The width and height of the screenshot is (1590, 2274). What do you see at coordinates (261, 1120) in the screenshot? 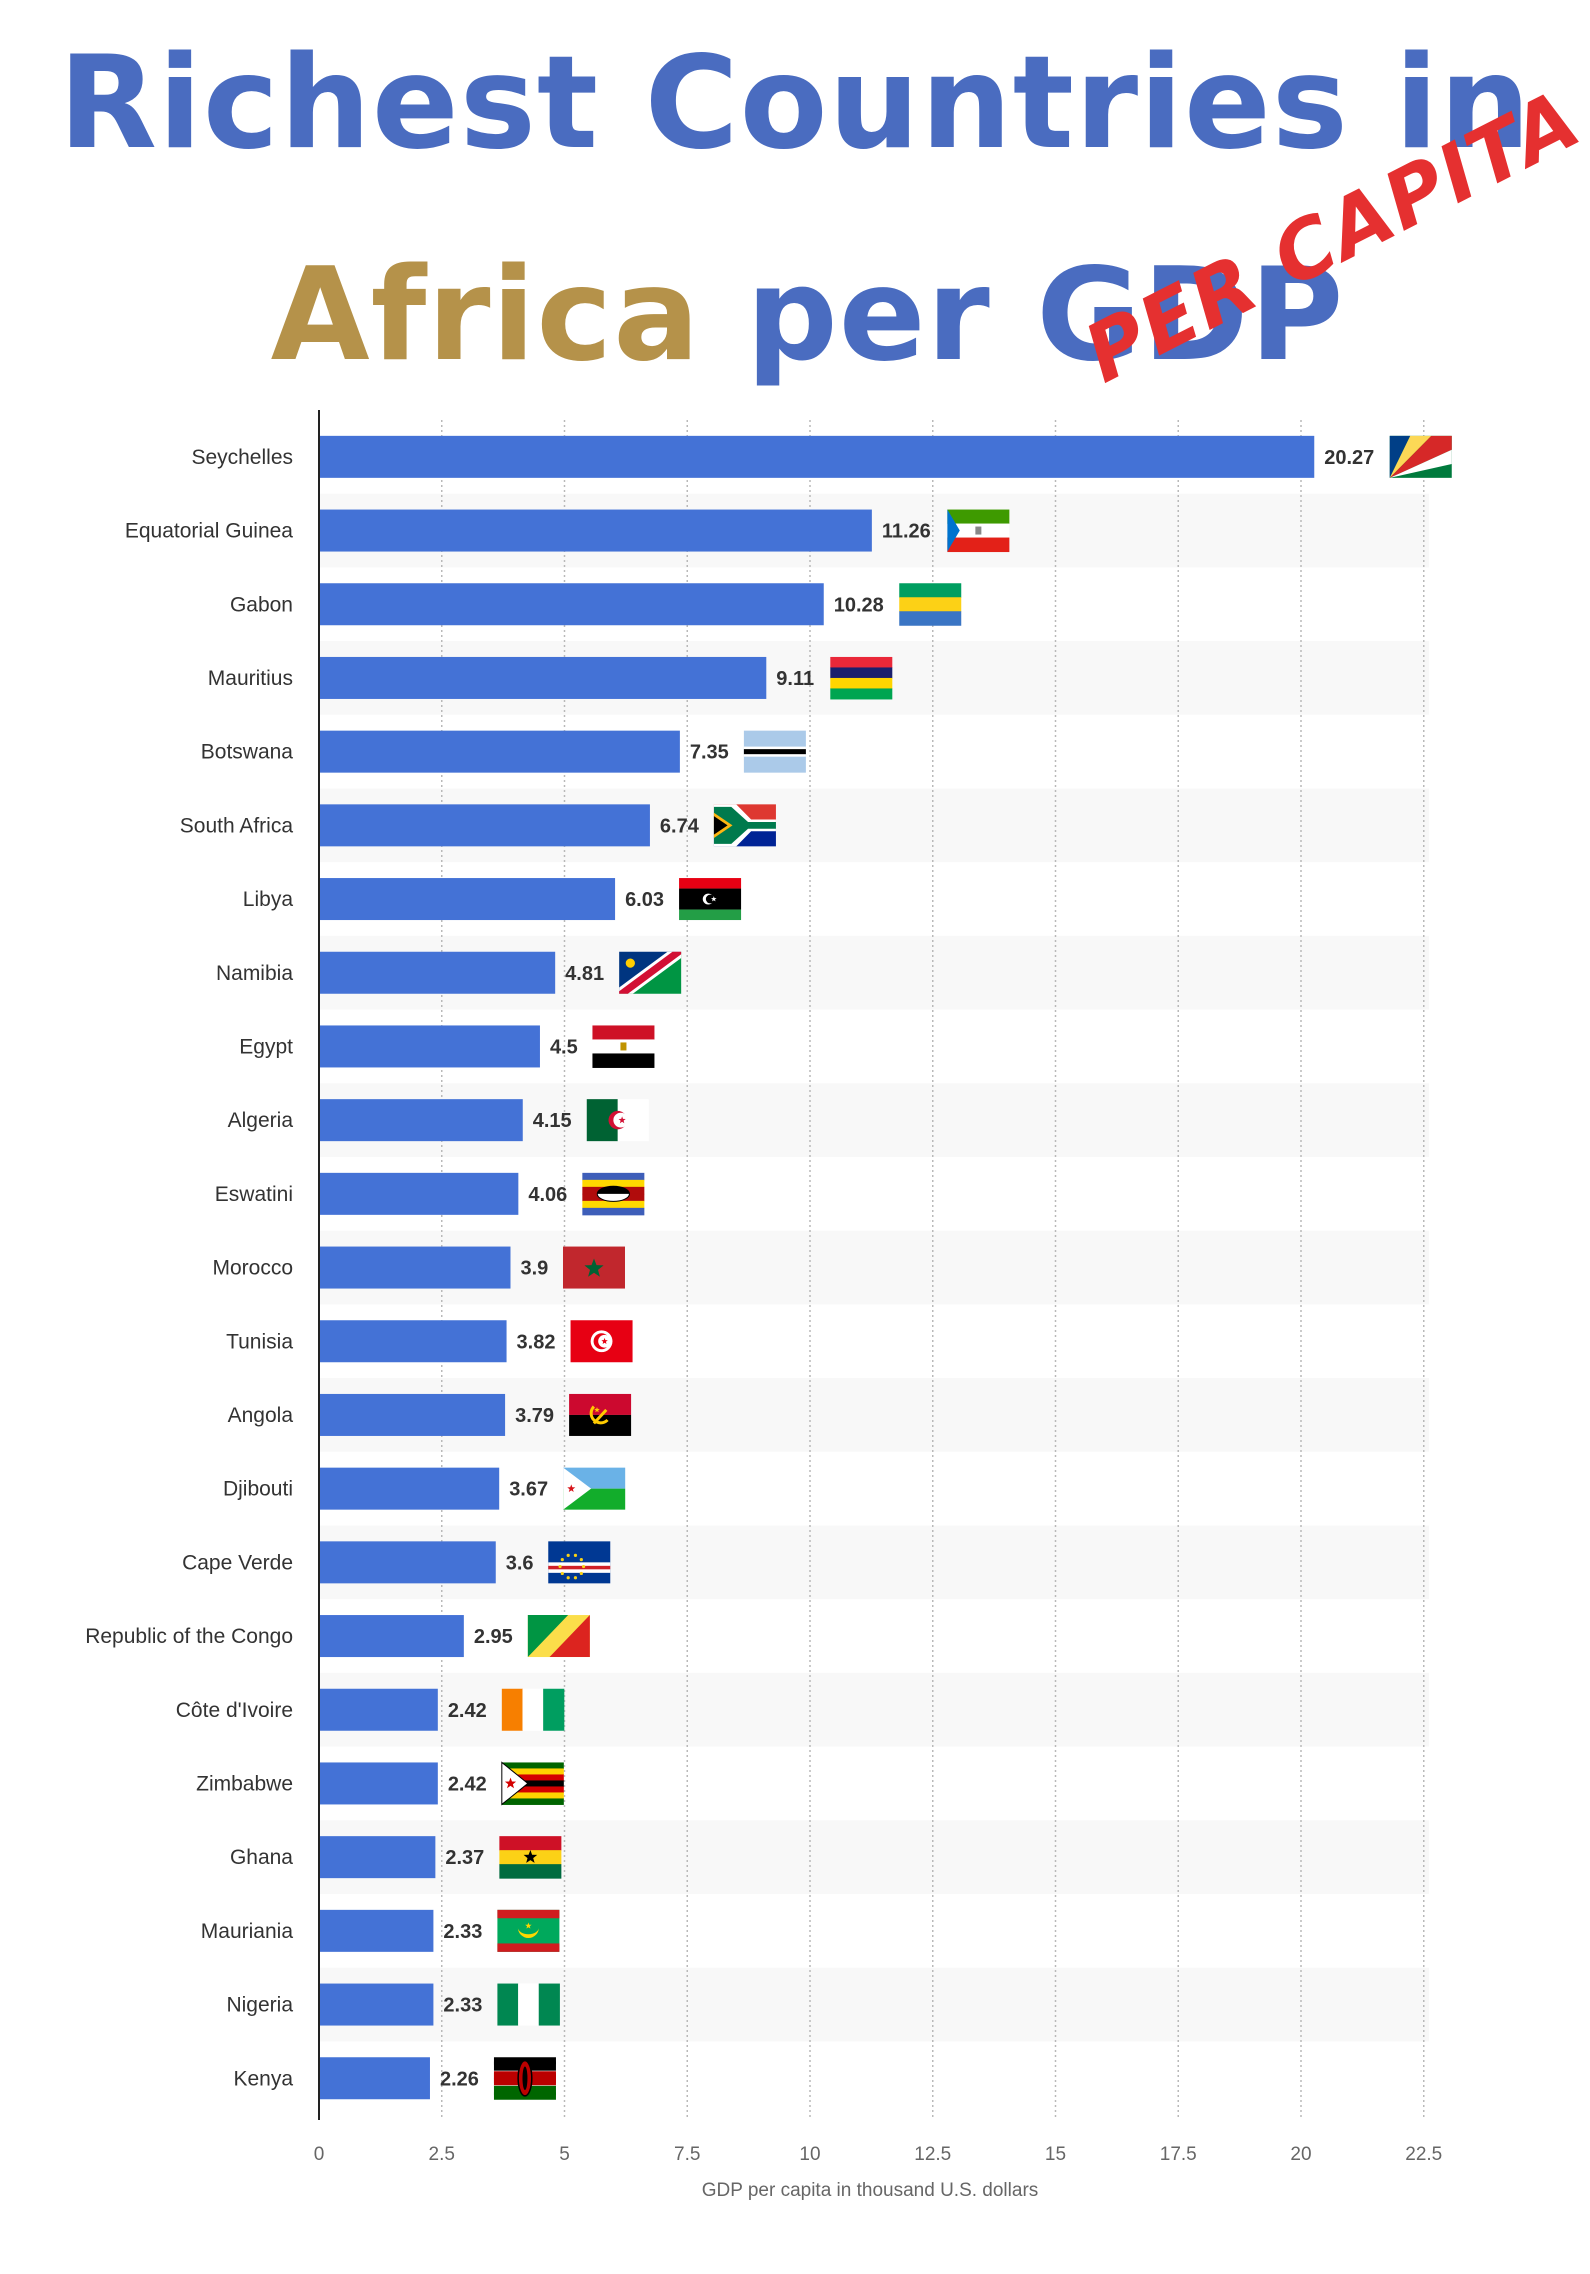
I see `category-label: Algeria` at bounding box center [261, 1120].